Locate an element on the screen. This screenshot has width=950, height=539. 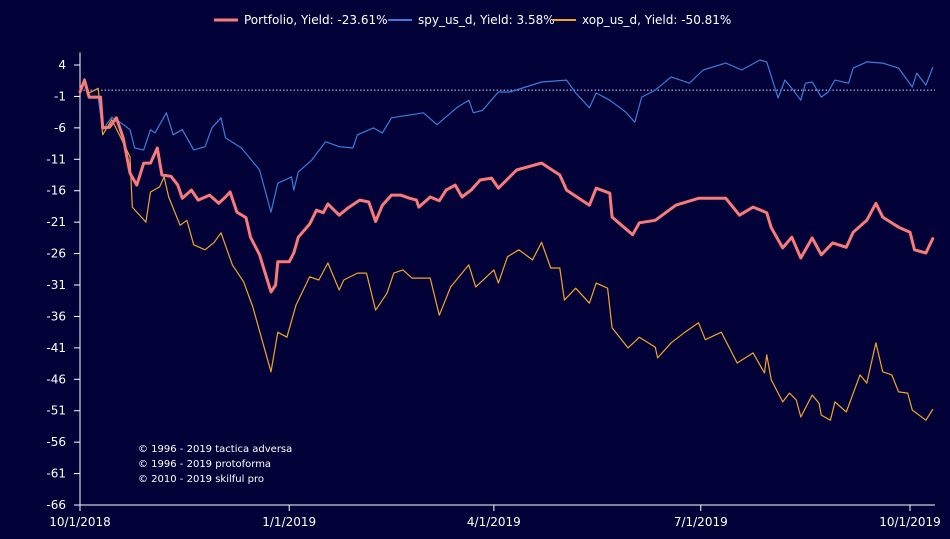
y-tick-label: -16 is located at coordinates (56, 191).